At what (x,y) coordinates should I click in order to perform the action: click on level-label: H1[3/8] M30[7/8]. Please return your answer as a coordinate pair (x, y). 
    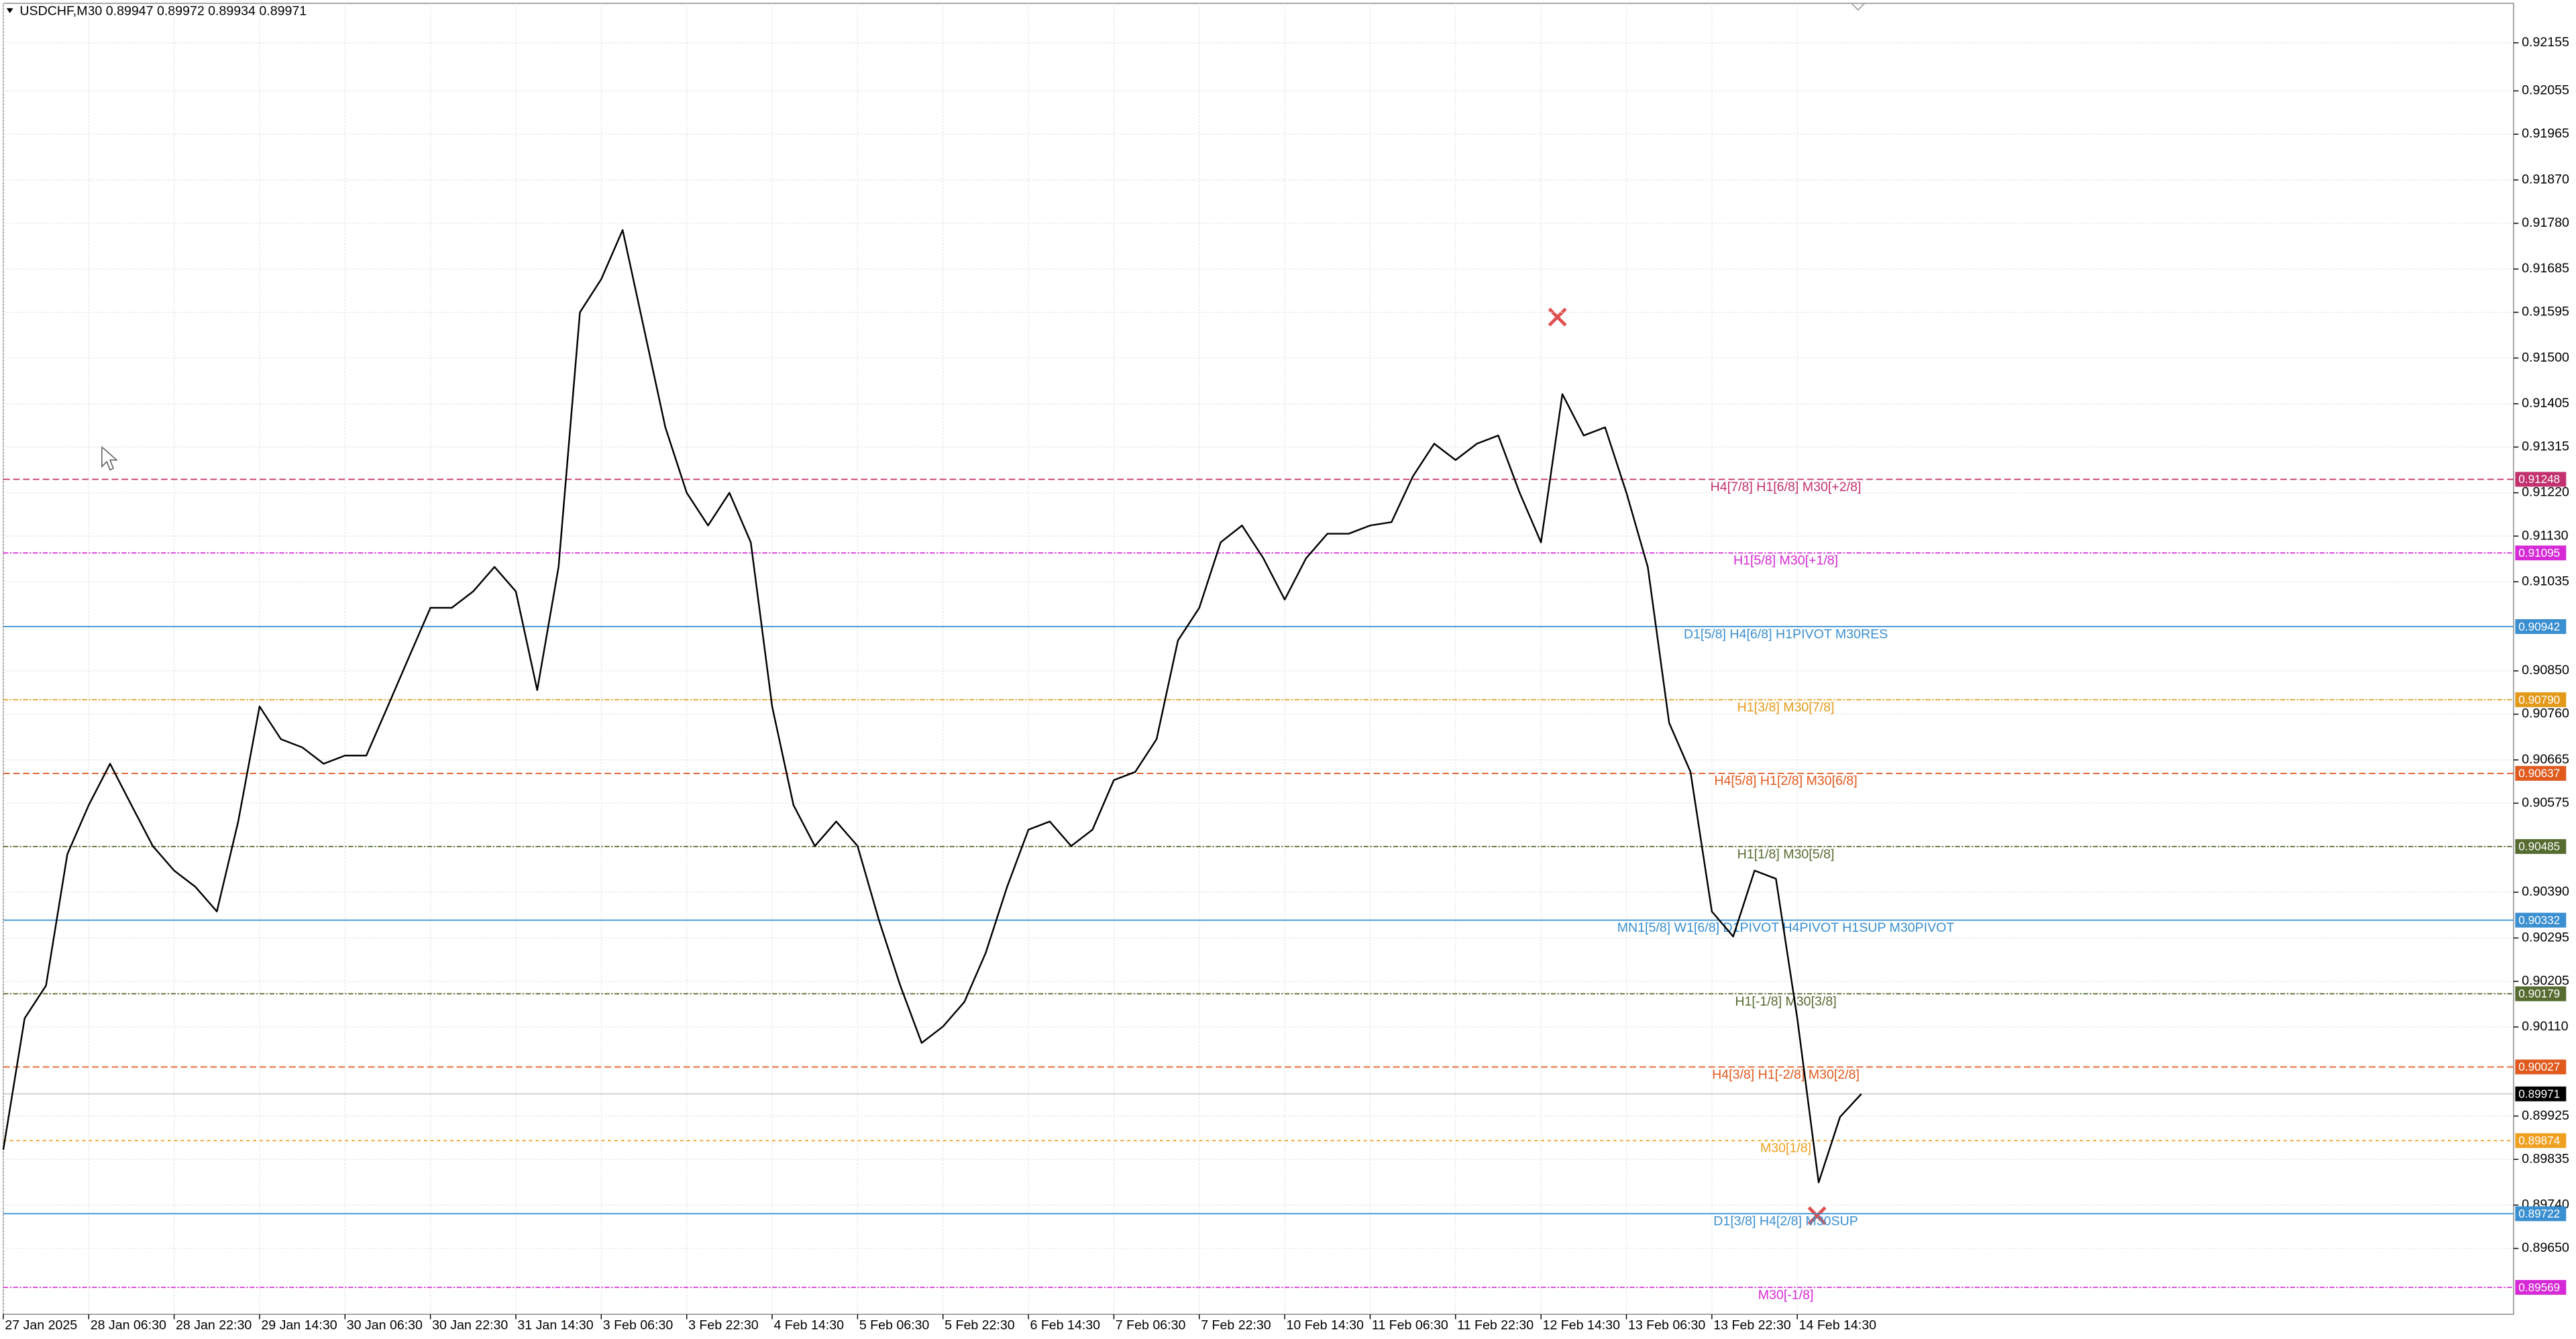
    Looking at the image, I should click on (1786, 707).